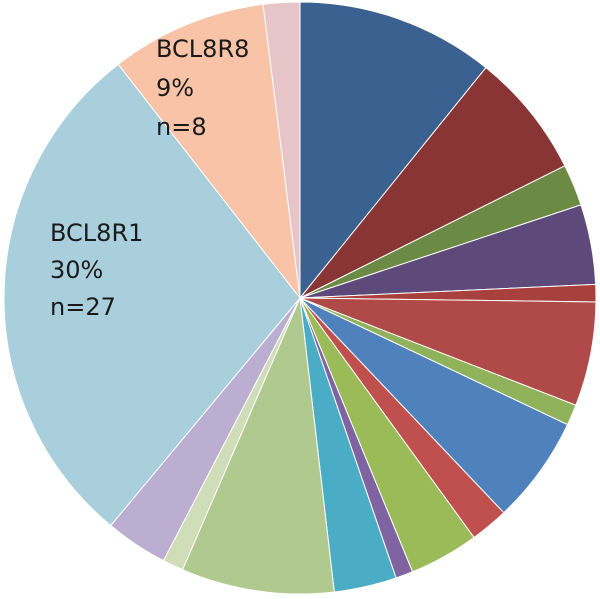  I want to click on label-bcl8r1-percent: 30%, so click(76, 270).